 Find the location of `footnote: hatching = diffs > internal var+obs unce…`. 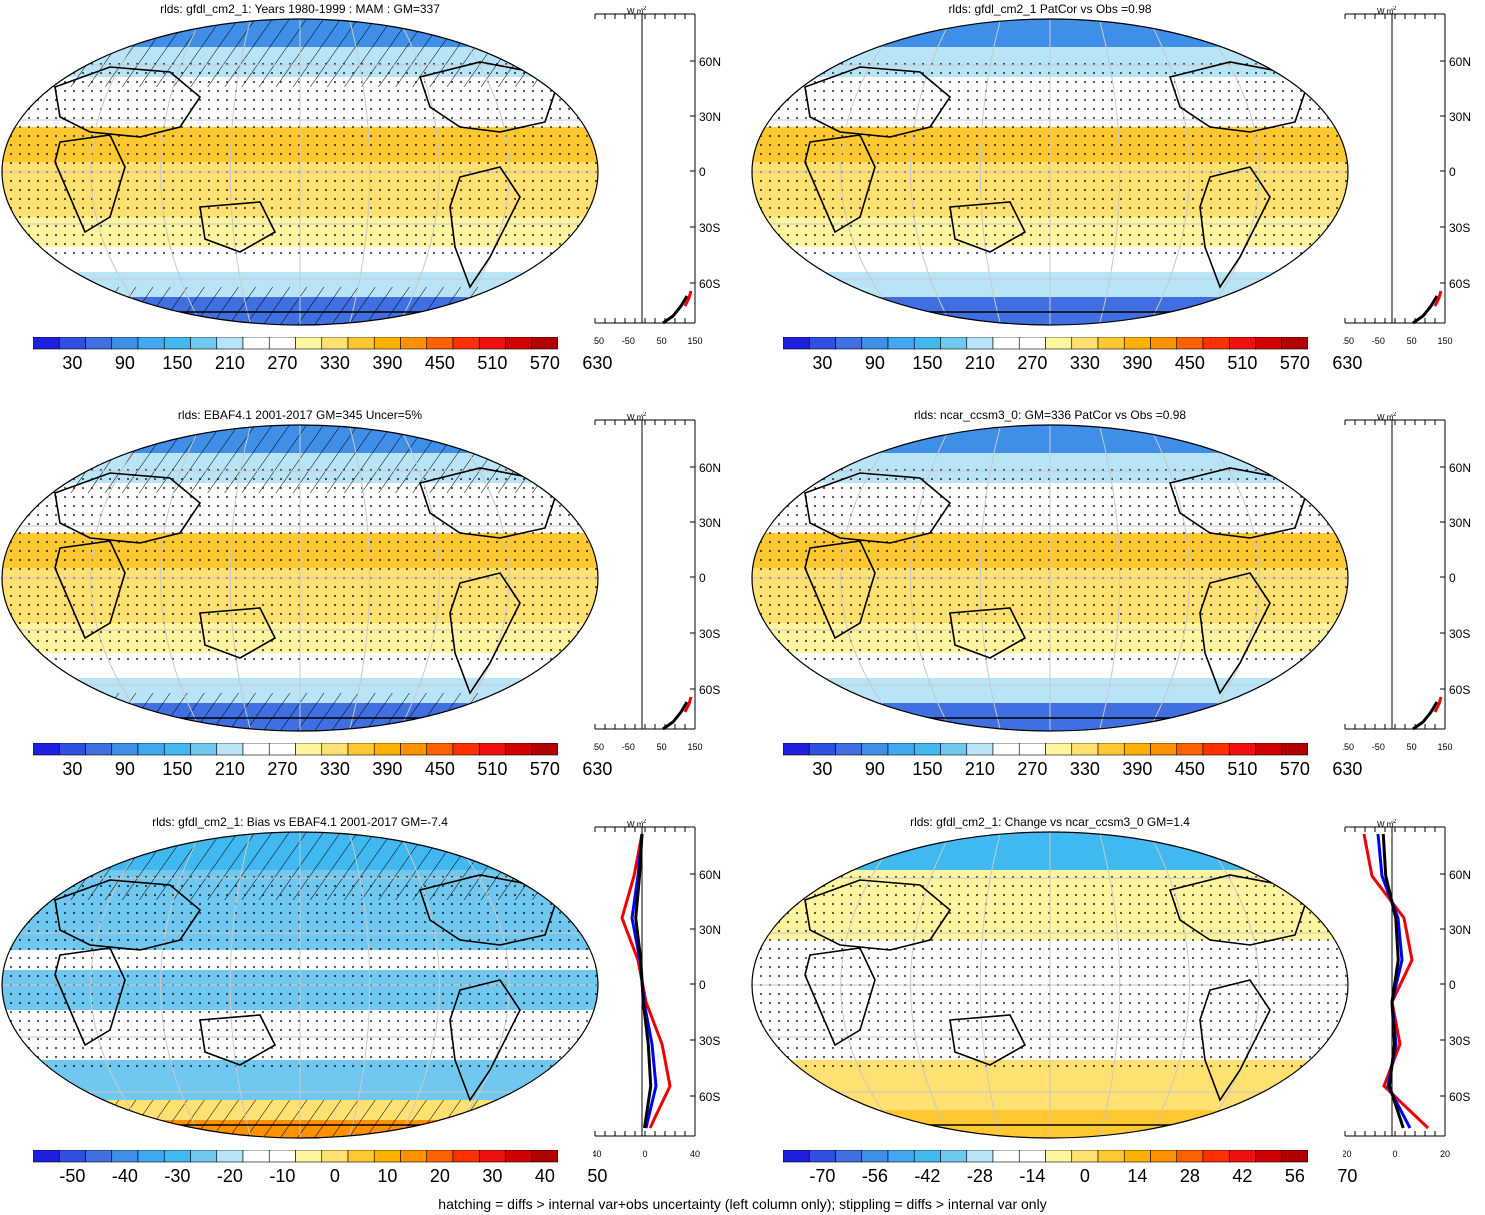

footnote: hatching = diffs > internal var+obs unce… is located at coordinates (742, 1204).